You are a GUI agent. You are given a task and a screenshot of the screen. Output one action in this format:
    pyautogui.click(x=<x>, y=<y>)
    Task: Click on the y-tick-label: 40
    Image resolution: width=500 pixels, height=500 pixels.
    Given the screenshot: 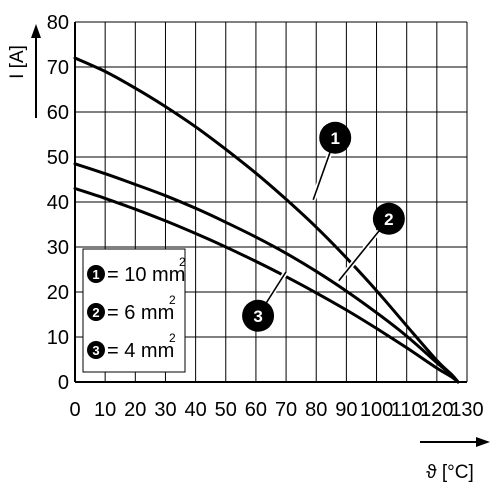 What is the action you would take?
    pyautogui.click(x=58, y=203)
    